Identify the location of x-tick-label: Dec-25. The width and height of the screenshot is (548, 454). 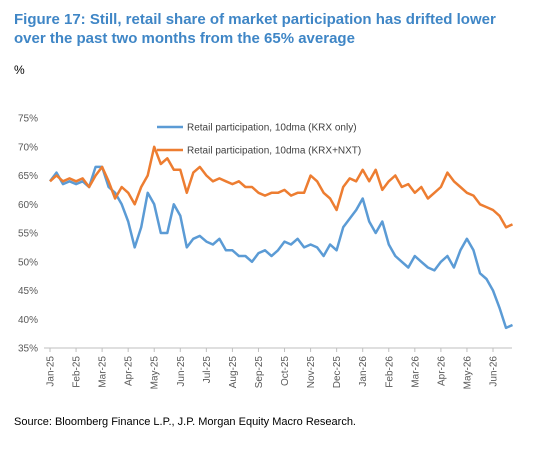
(337, 372).